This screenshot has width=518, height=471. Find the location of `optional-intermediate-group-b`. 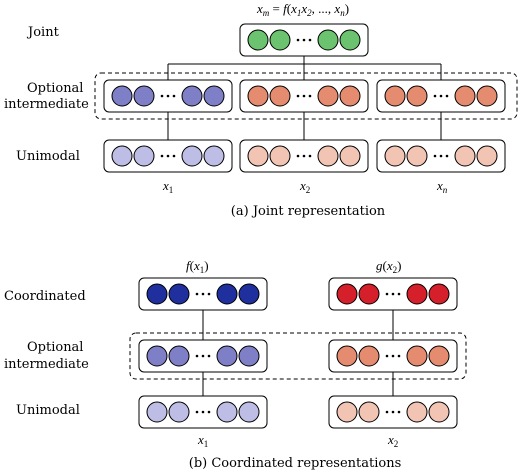

optional-intermediate-group-b is located at coordinates (298, 356).